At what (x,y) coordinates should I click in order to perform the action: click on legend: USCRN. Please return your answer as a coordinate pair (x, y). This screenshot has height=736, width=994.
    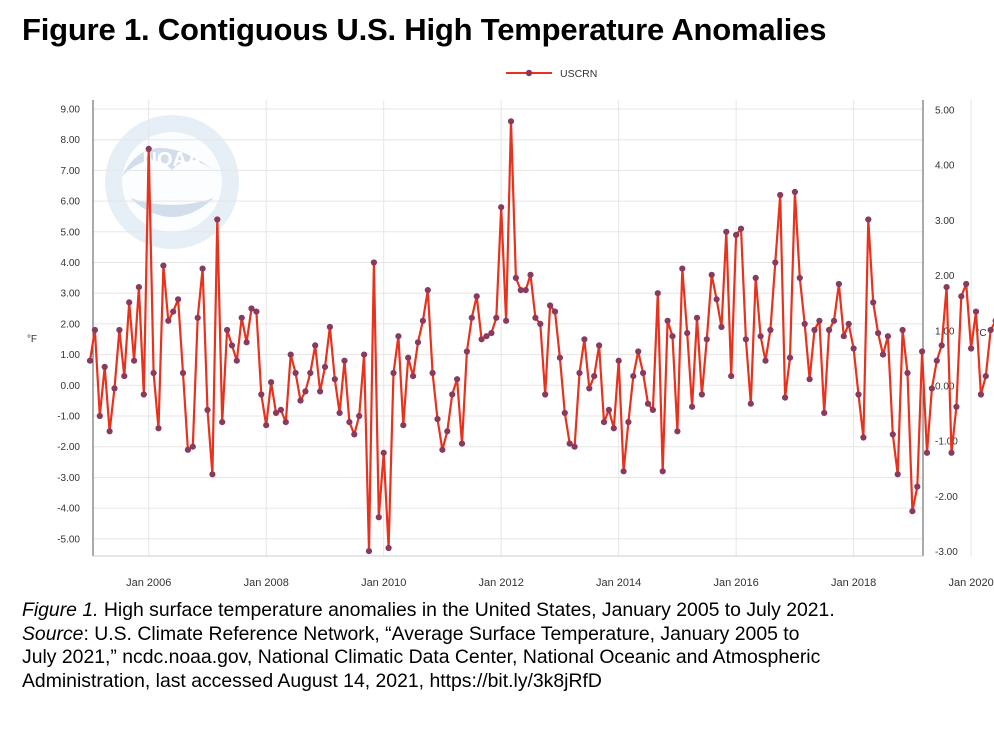
    Looking at the image, I should click on (551, 74).